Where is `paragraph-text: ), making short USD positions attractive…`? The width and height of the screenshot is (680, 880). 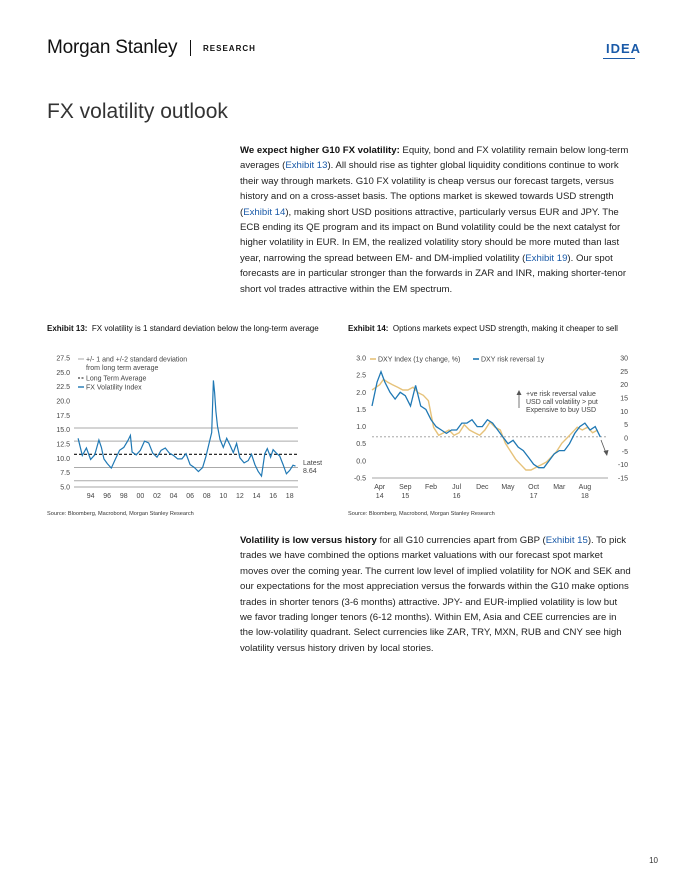
paragraph-text: ), making short USD positions attractive… is located at coordinates (430, 235).